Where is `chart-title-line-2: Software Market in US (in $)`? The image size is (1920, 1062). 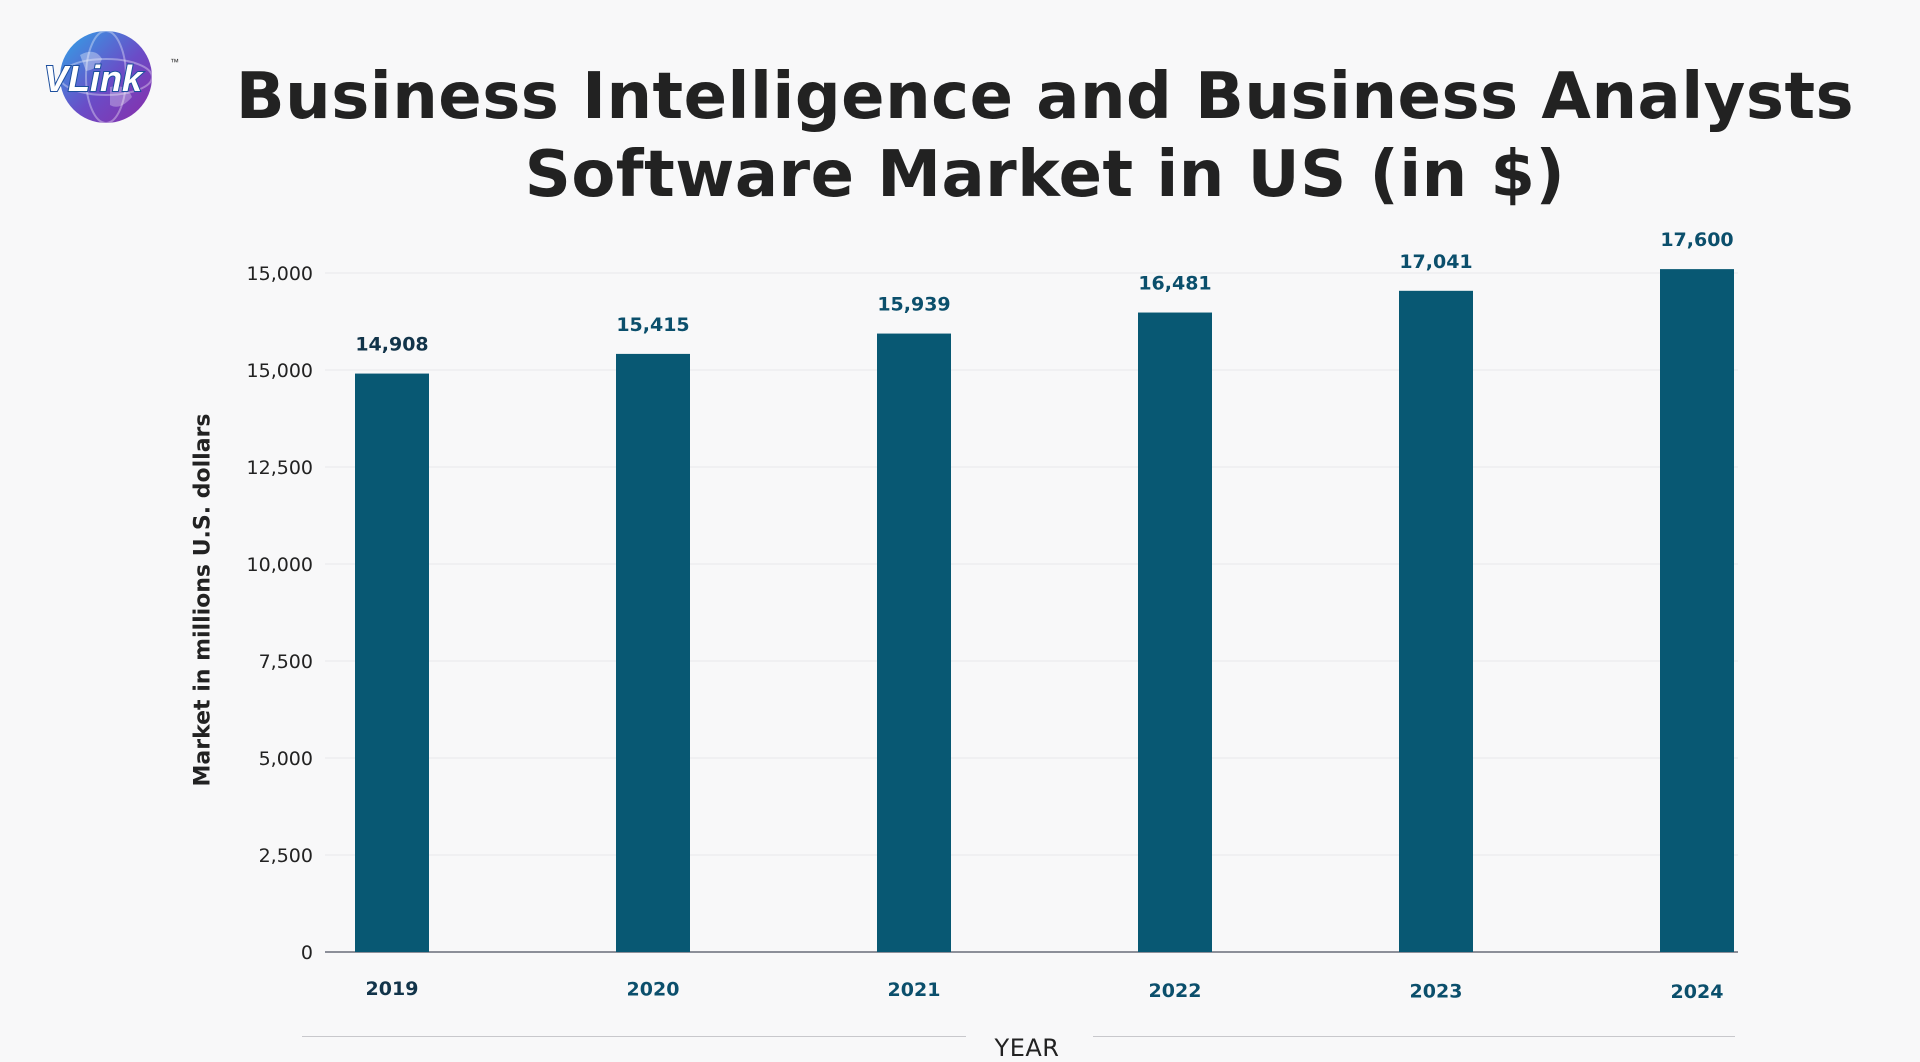
chart-title-line-2: Software Market in US (in $) is located at coordinates (1045, 175).